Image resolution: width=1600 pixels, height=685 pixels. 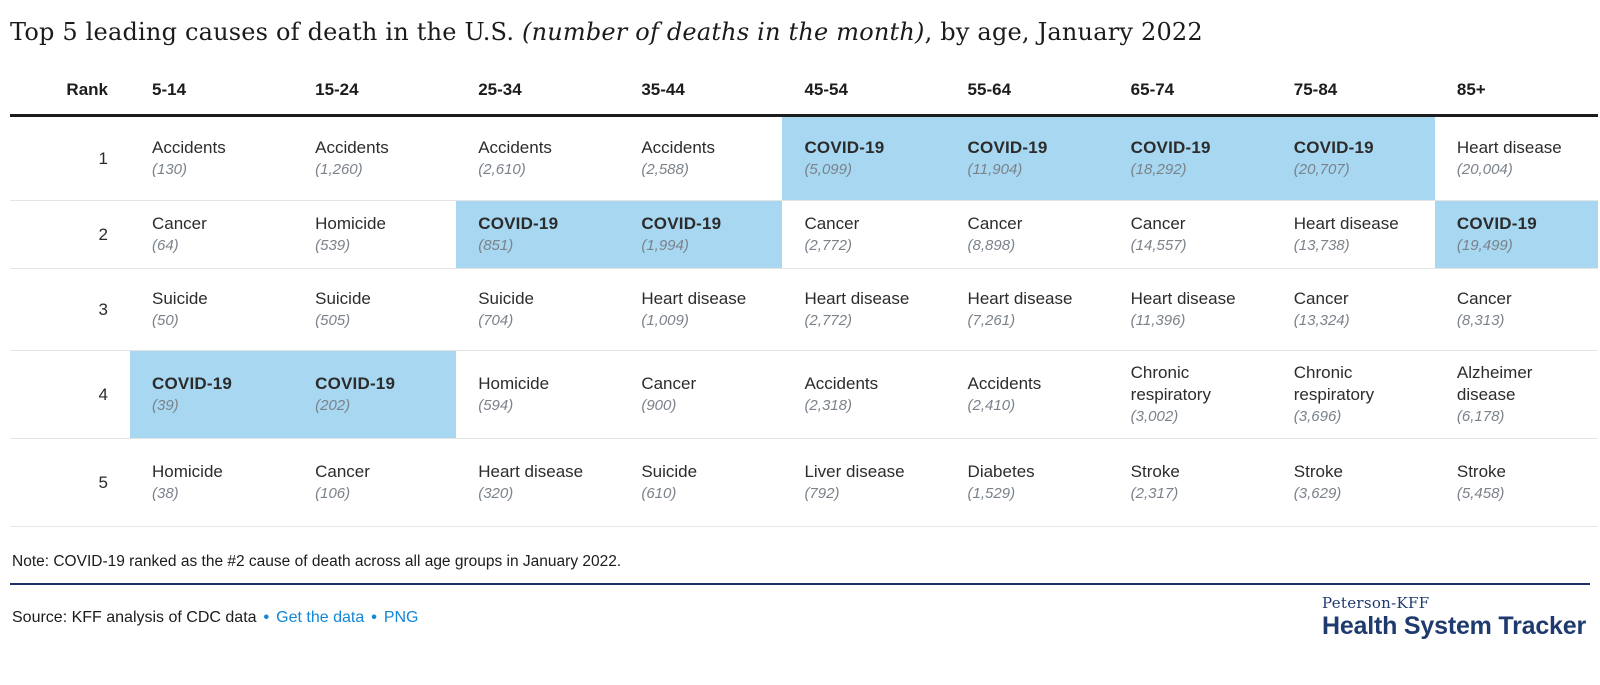 I want to click on death-count: (13,738), so click(x=1321, y=245).